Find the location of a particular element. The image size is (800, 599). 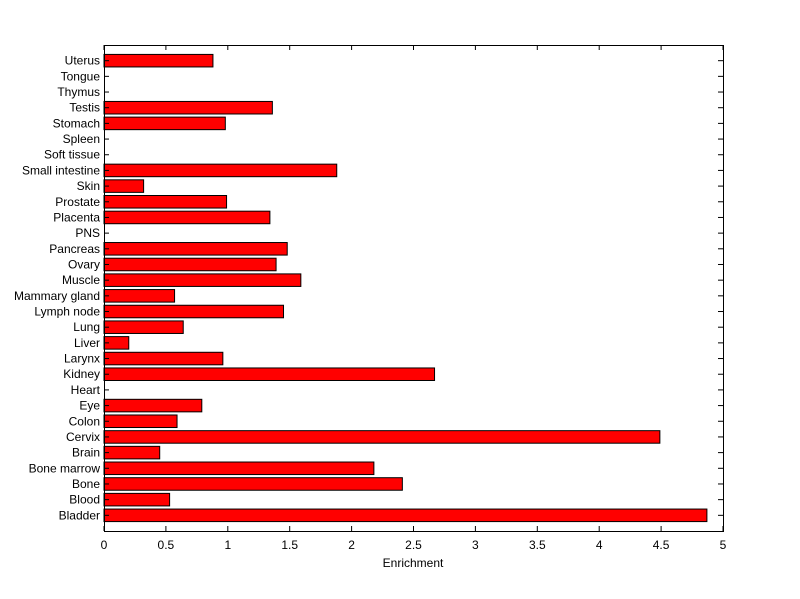

y-tick-label: Thymus is located at coordinates (78, 92).